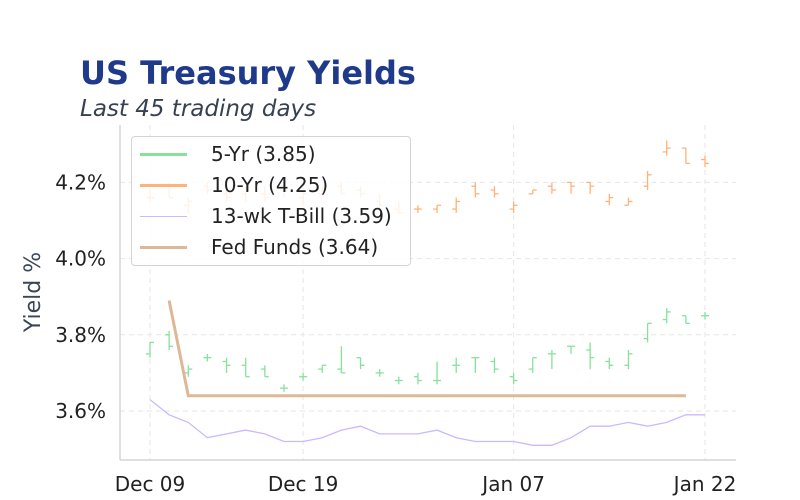 The width and height of the screenshot is (800, 500). Describe the element at coordinates (163, 216) in the screenshot. I see `legend-swatch-tbill` at that location.